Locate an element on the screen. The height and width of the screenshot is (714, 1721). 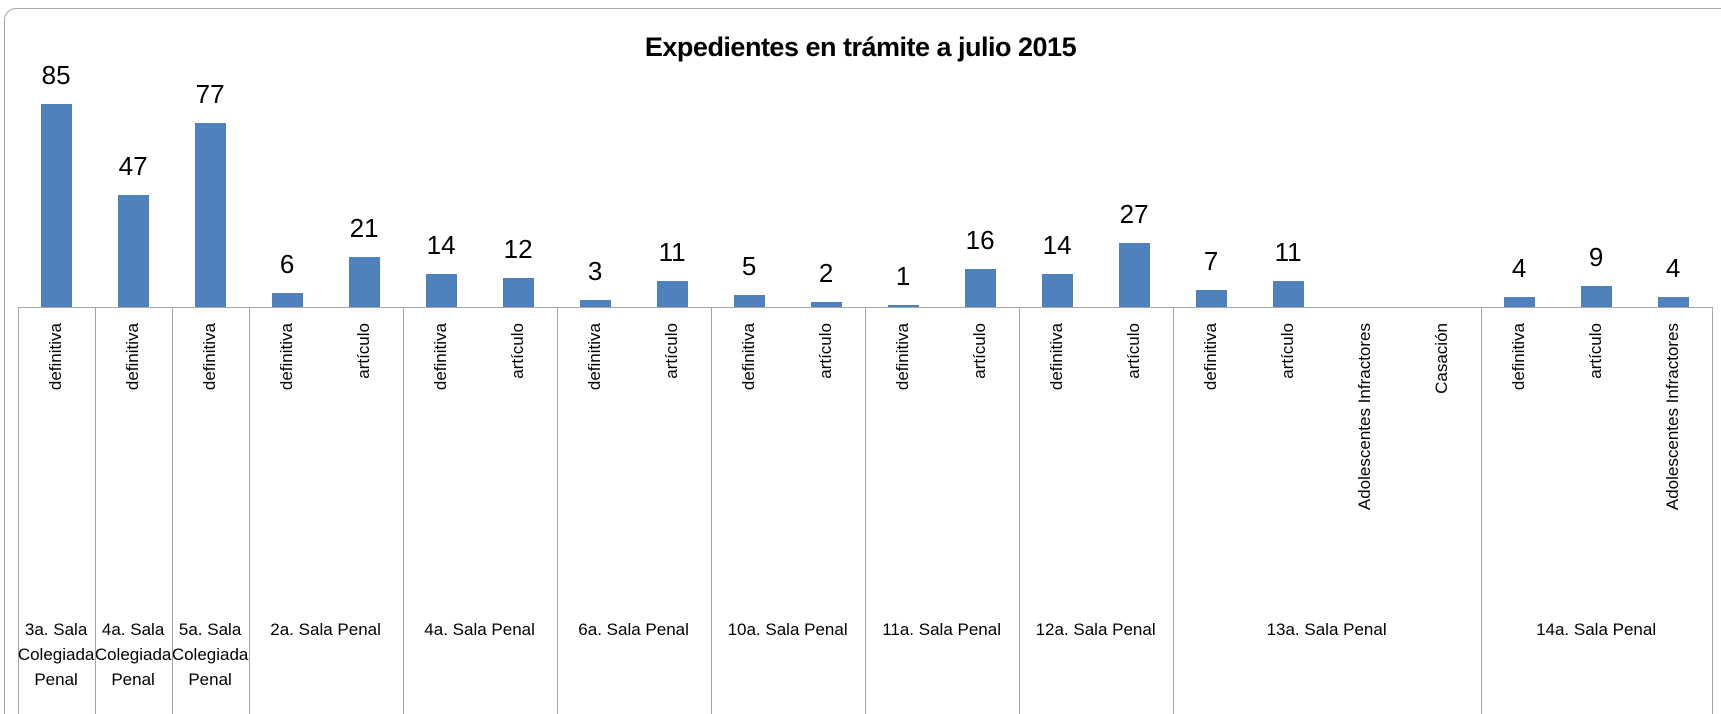
group-label: 12a. Sala Penal is located at coordinates (1095, 629).